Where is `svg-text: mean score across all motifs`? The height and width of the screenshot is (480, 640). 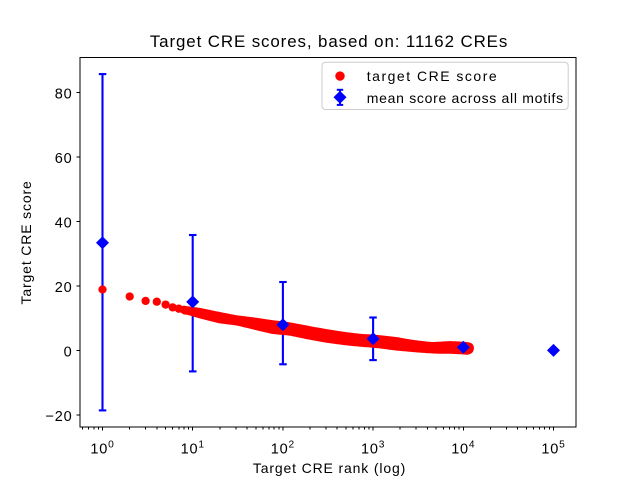 svg-text: mean score across all motifs is located at coordinates (465, 98).